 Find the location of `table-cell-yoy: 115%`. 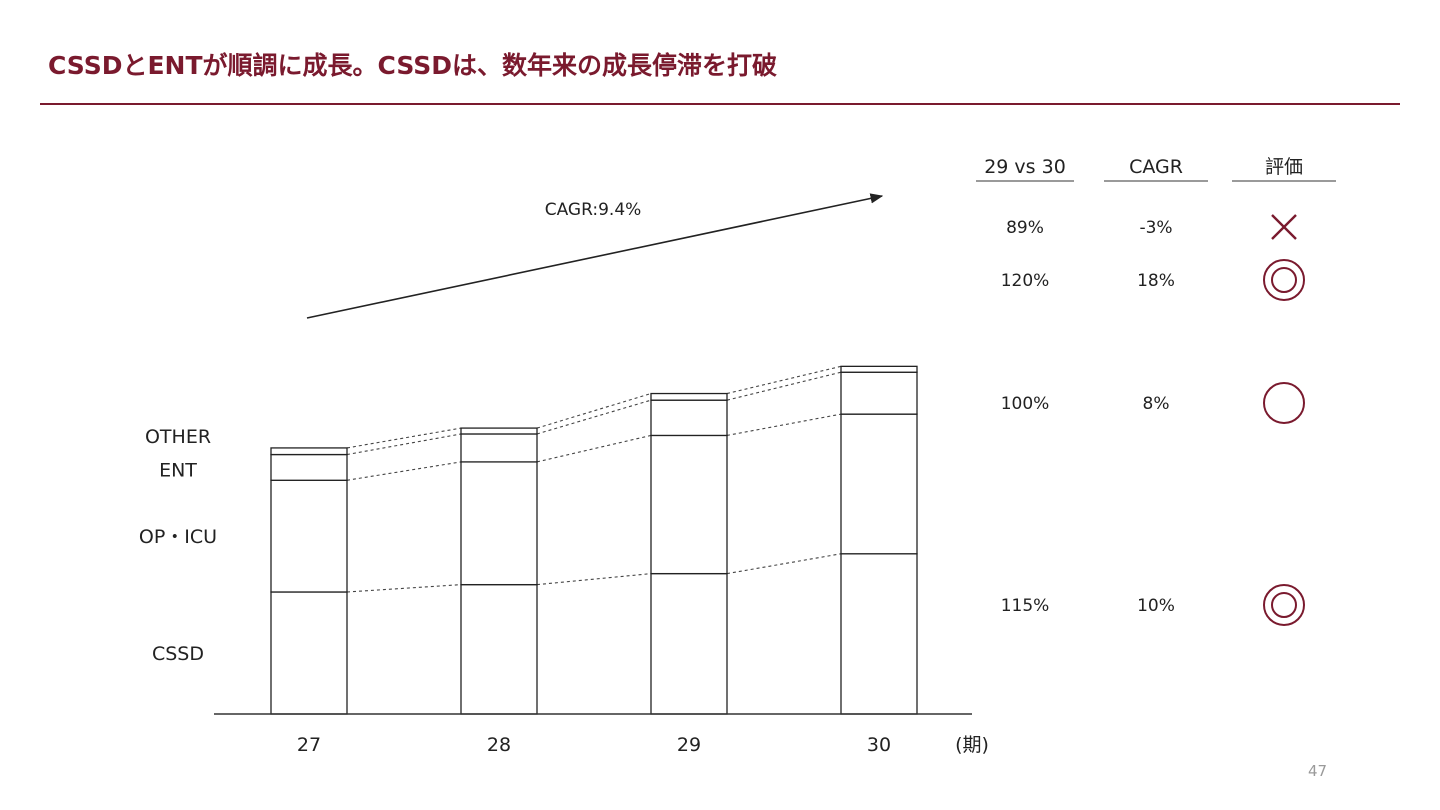

table-cell-yoy: 115% is located at coordinates (1025, 606).